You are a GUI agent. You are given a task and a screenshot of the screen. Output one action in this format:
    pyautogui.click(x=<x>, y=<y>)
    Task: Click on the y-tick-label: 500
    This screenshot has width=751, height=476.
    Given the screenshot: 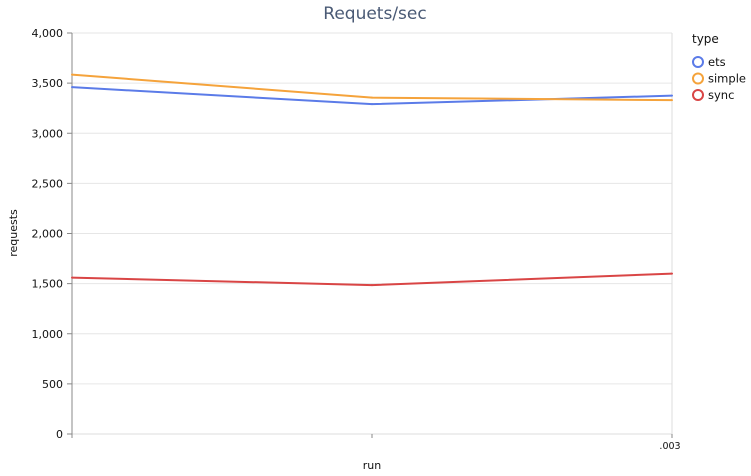 What is the action you would take?
    pyautogui.click(x=52, y=384)
    